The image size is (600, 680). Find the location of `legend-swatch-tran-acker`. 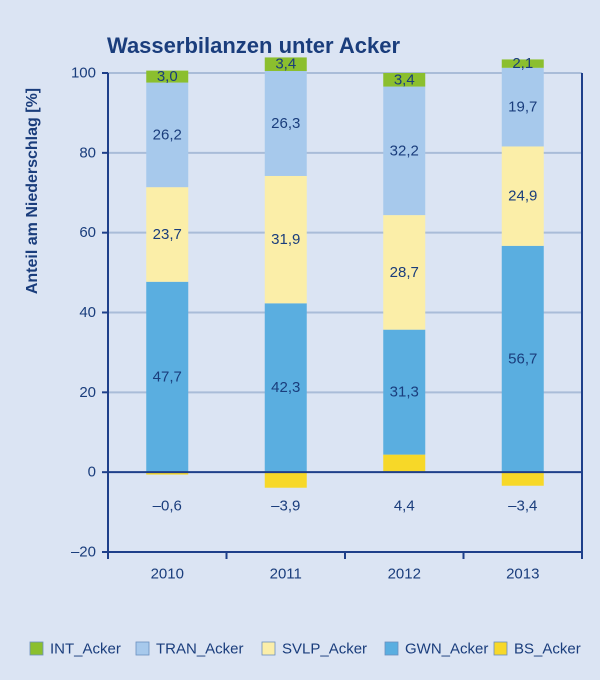

legend-swatch-tran-acker is located at coordinates (142, 648).